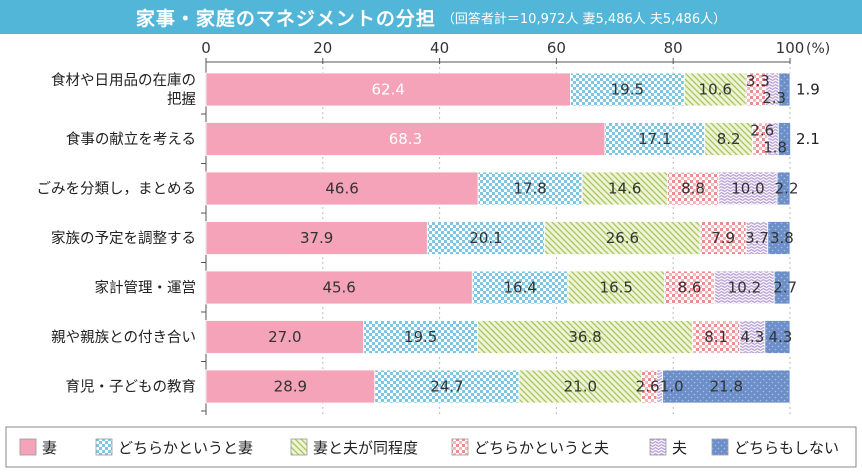 The width and height of the screenshot is (862, 474). I want to click on data-label: 16.5, so click(616, 288).